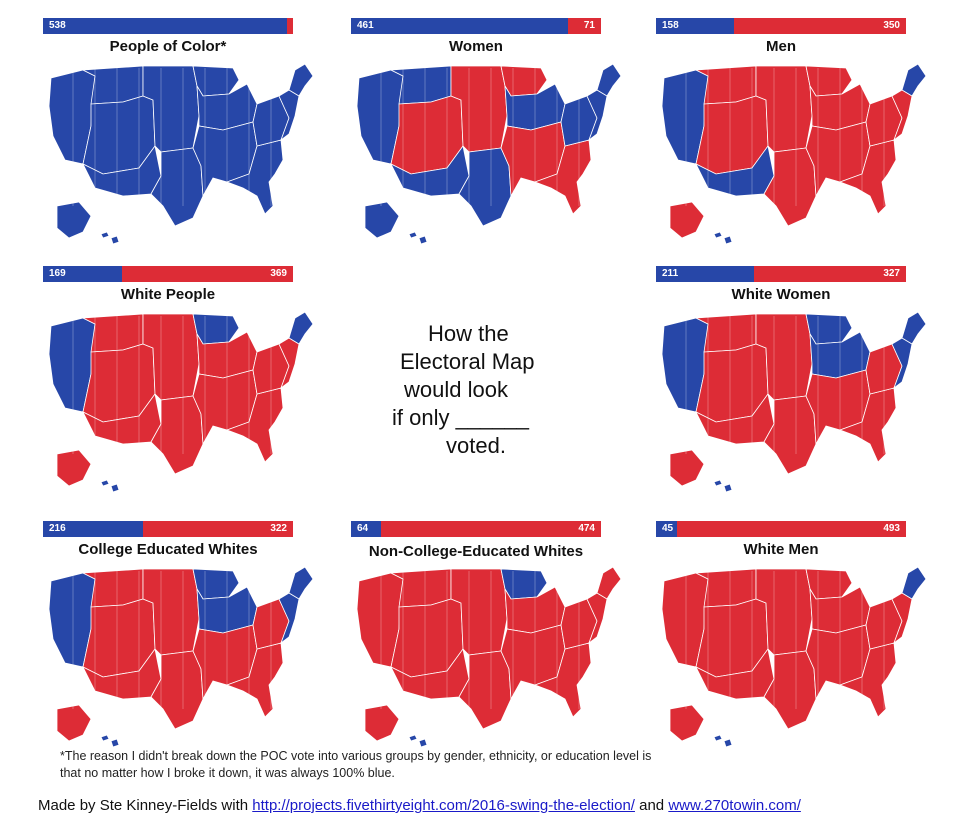  Describe the element at coordinates (476, 46) in the screenshot. I see `map-title: Women` at that location.